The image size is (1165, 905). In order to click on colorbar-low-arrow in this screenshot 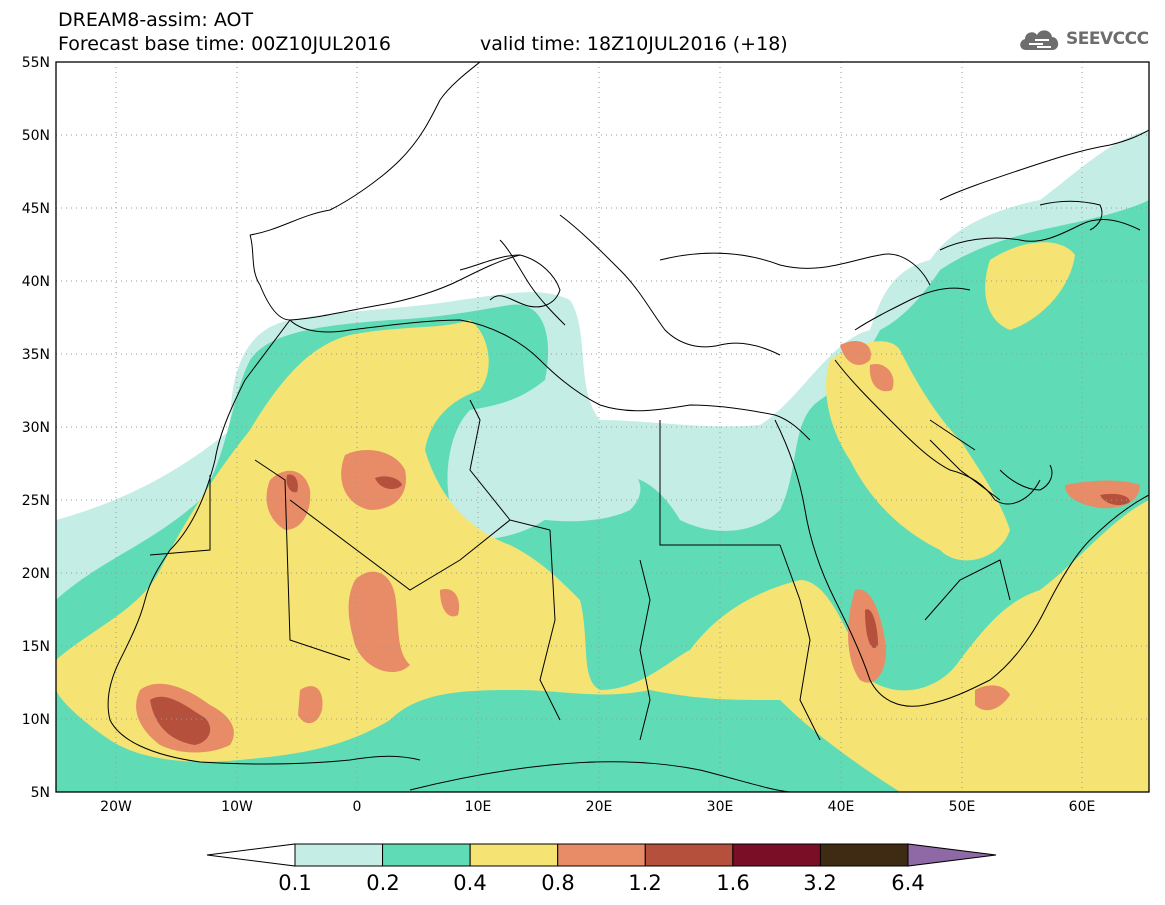, I will do `click(251, 855)`.